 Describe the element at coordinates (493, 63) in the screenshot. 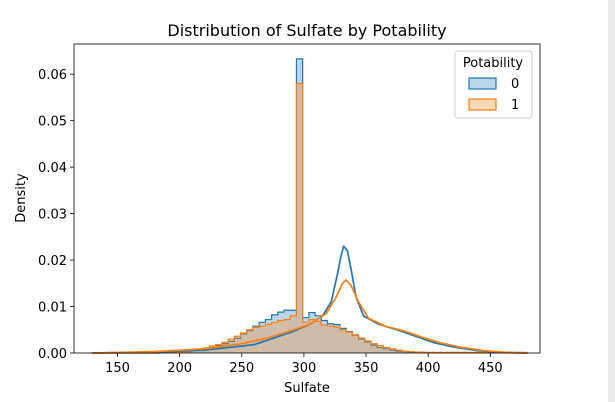

I see `legend-title: Potability` at that location.